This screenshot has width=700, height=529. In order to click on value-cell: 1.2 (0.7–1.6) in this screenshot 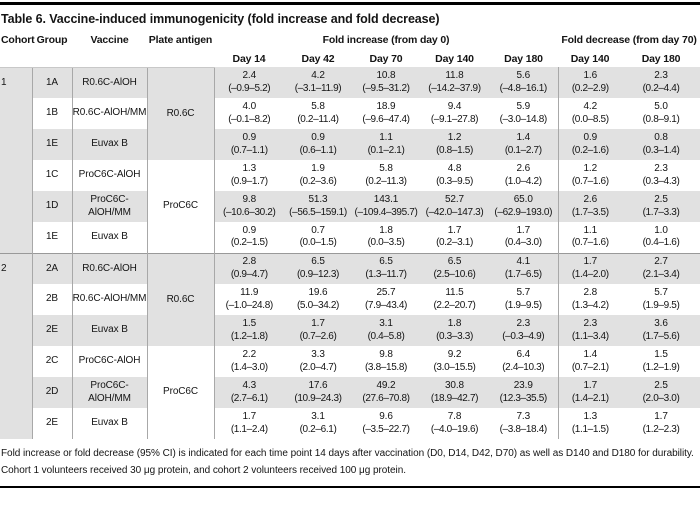, I will do `click(590, 175)`.